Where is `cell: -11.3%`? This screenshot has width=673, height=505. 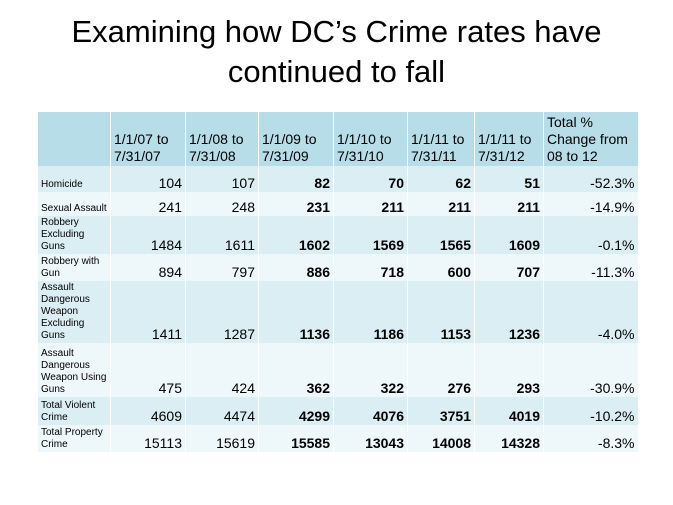
cell: -11.3% is located at coordinates (590, 267).